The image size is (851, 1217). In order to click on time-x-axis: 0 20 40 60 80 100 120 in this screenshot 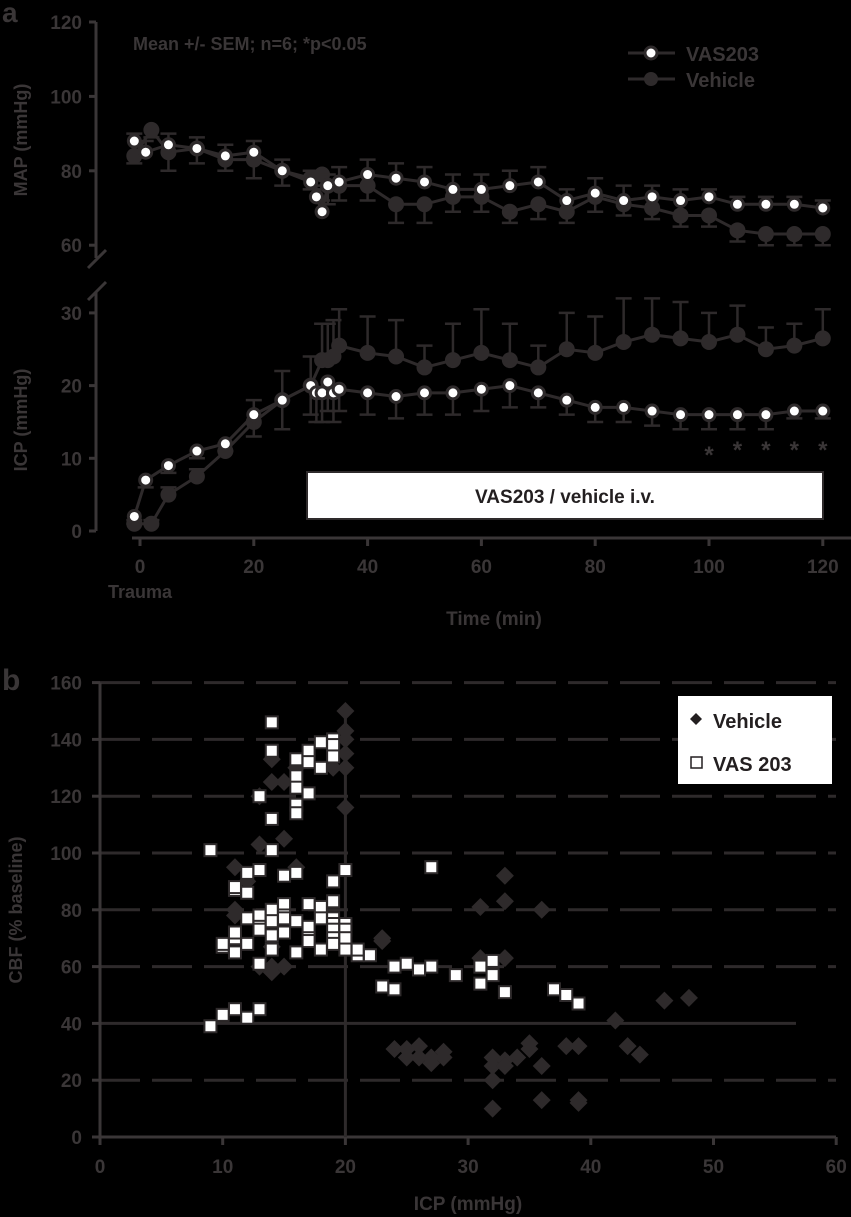, I will do `click(491, 557)`.